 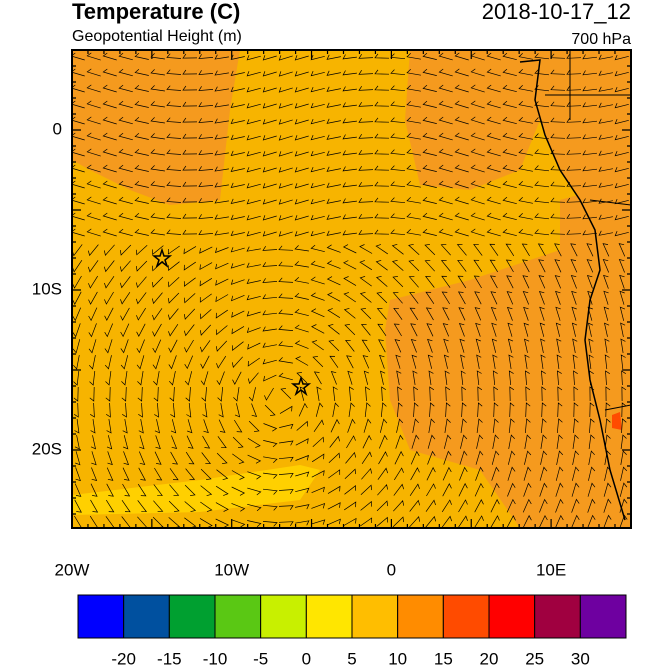 What do you see at coordinates (306, 658) in the screenshot?
I see `colorbar-label: 0` at bounding box center [306, 658].